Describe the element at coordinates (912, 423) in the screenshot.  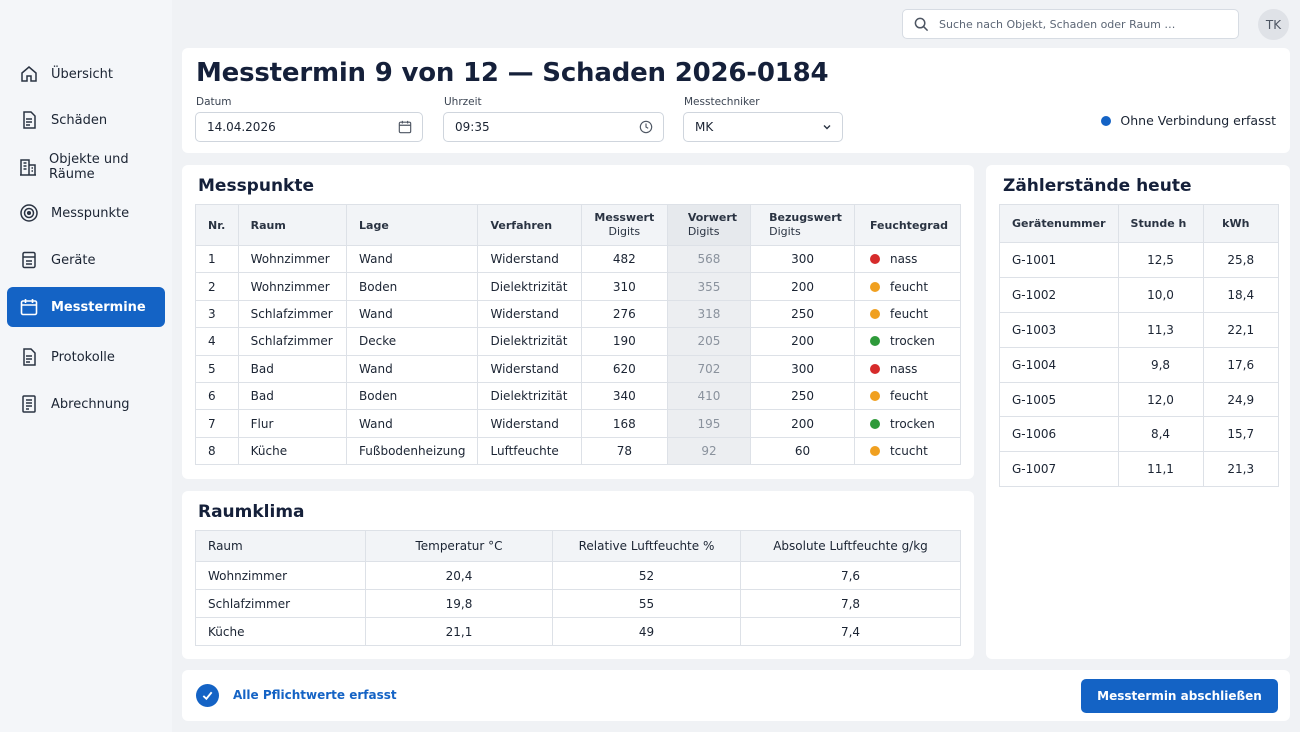
I see `feuchtegrad-label: trocken` at that location.